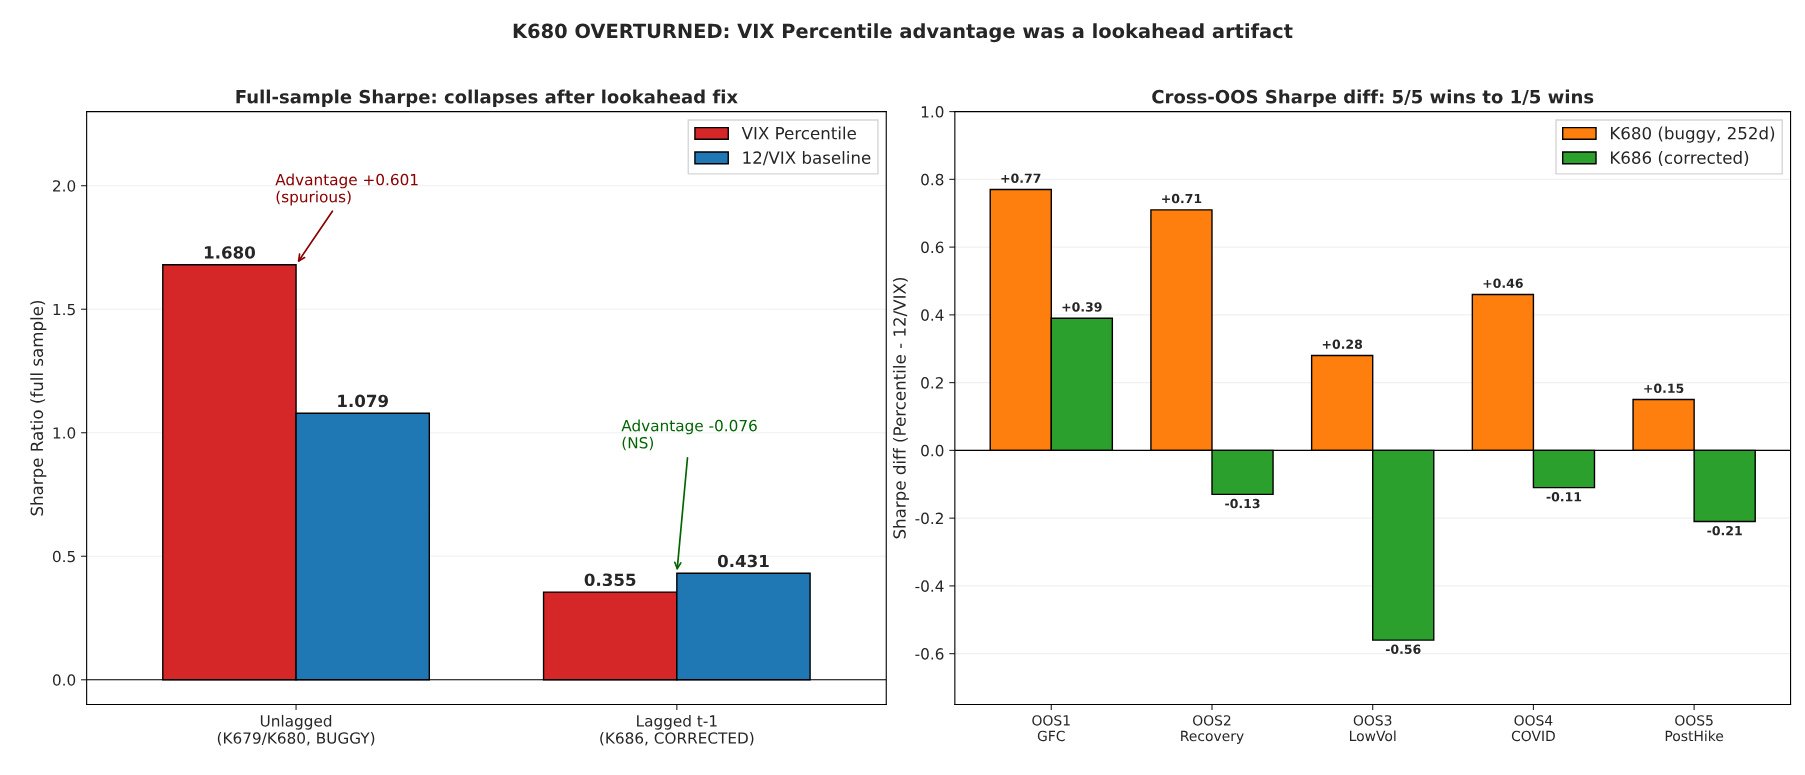 The width and height of the screenshot is (1805, 775). Describe the element at coordinates (1533, 728) in the screenshot. I see `x-tick-label: OOS4 COVID` at that location.